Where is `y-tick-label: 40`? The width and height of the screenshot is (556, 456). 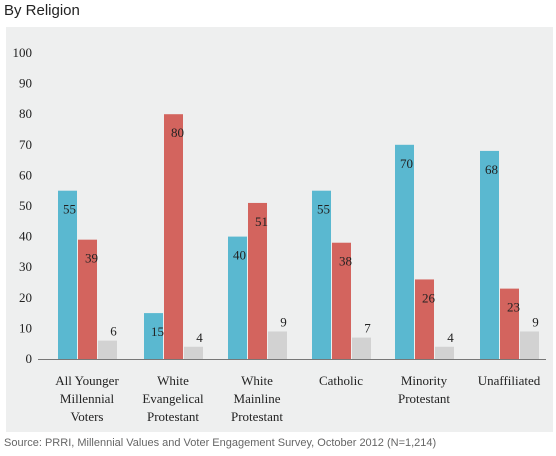 y-tick-label: 40 is located at coordinates (25, 236).